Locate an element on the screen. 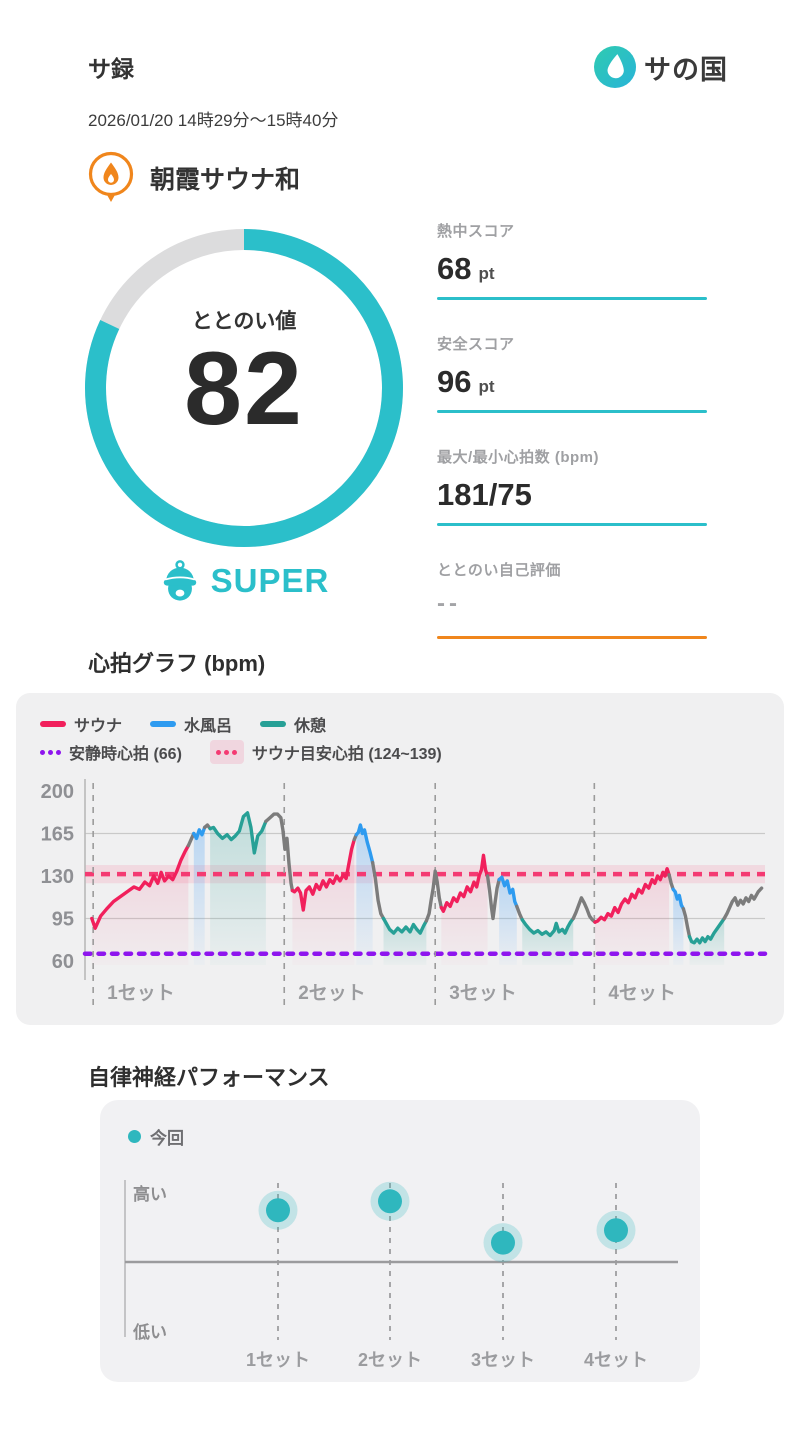 The height and width of the screenshot is (1434, 800). stat-value: 181/75 is located at coordinates (484, 494).